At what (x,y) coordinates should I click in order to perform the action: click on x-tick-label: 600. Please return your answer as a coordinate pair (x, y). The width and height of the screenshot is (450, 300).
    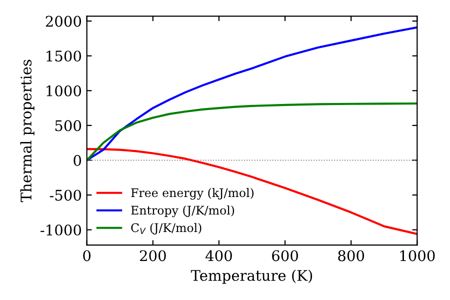
    Looking at the image, I should click on (285, 256).